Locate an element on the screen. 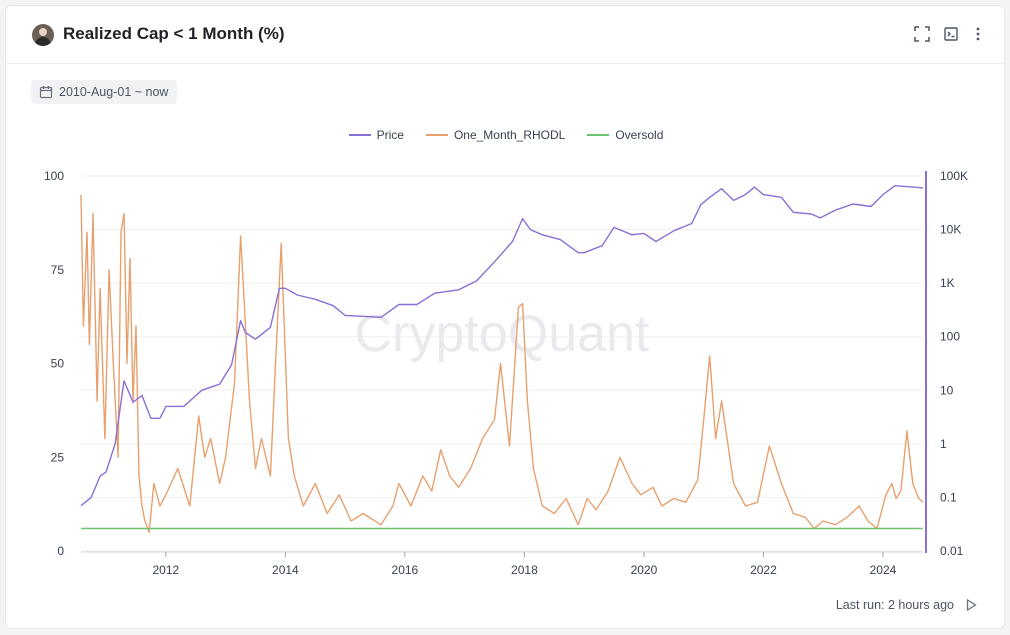  x-tick-label: 2022 is located at coordinates (763, 570).